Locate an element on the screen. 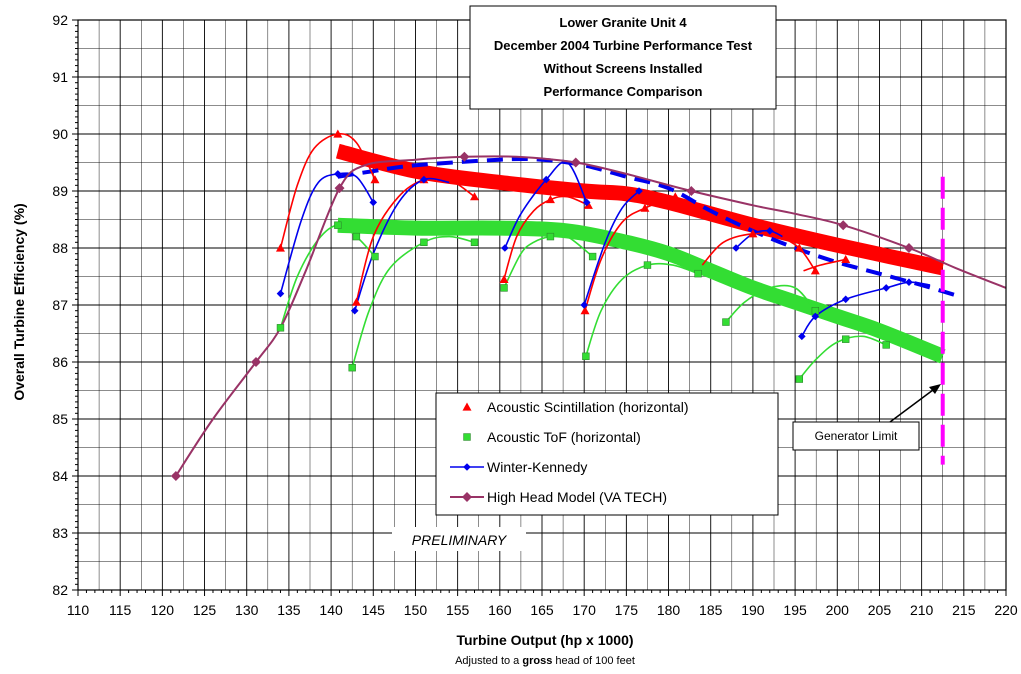 This screenshot has height=674, width=1021. y-tick-label: 82 is located at coordinates (60, 590).